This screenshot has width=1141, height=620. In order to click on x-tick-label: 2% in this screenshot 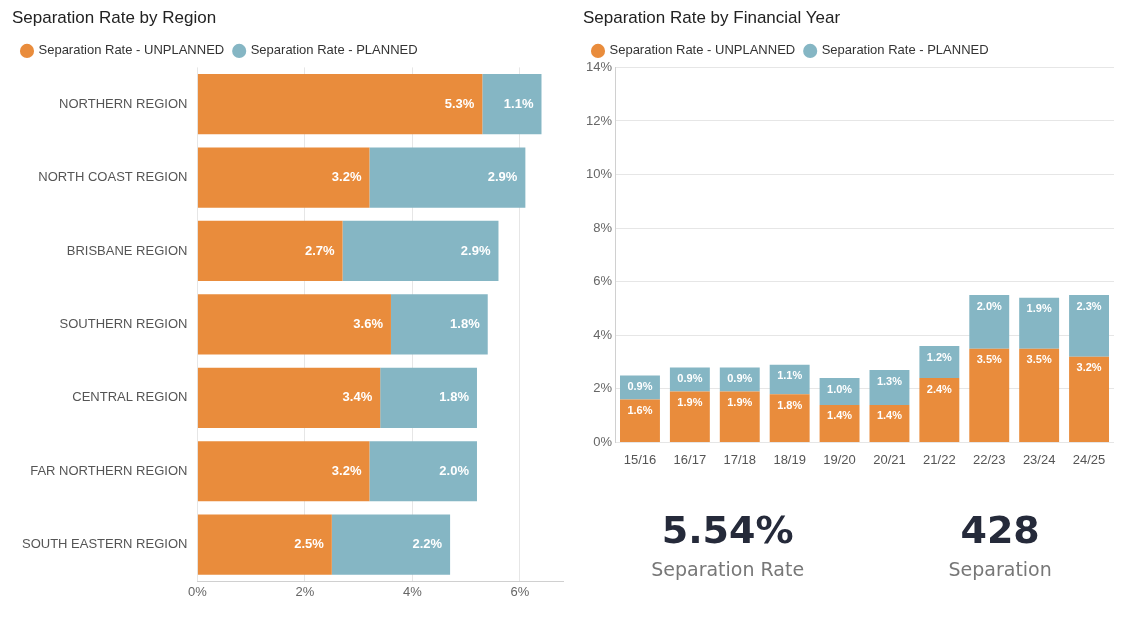, I will do `click(305, 591)`.